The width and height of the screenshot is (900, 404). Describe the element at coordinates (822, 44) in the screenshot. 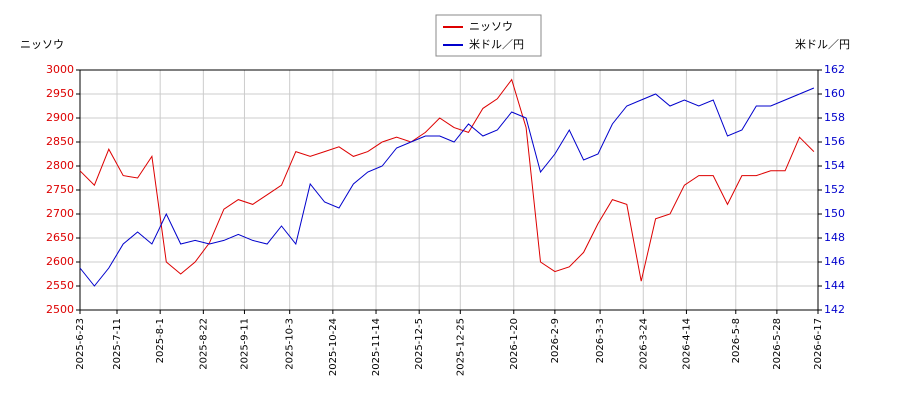

I see `y2-axis-title: 米ドル／円` at that location.